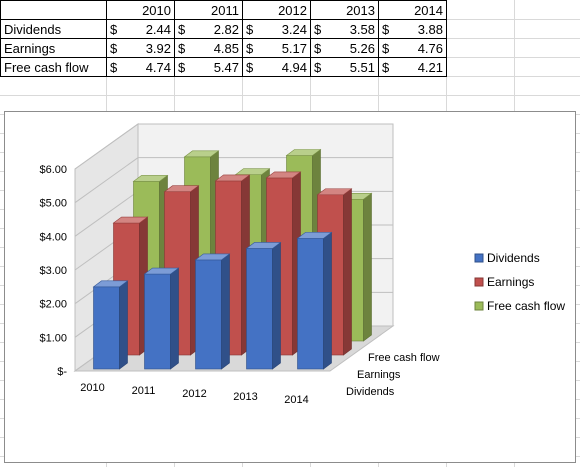 Image resolution: width=580 pixels, height=467 pixels. What do you see at coordinates (344, 10) in the screenshot?
I see `year-header: 2013` at bounding box center [344, 10].